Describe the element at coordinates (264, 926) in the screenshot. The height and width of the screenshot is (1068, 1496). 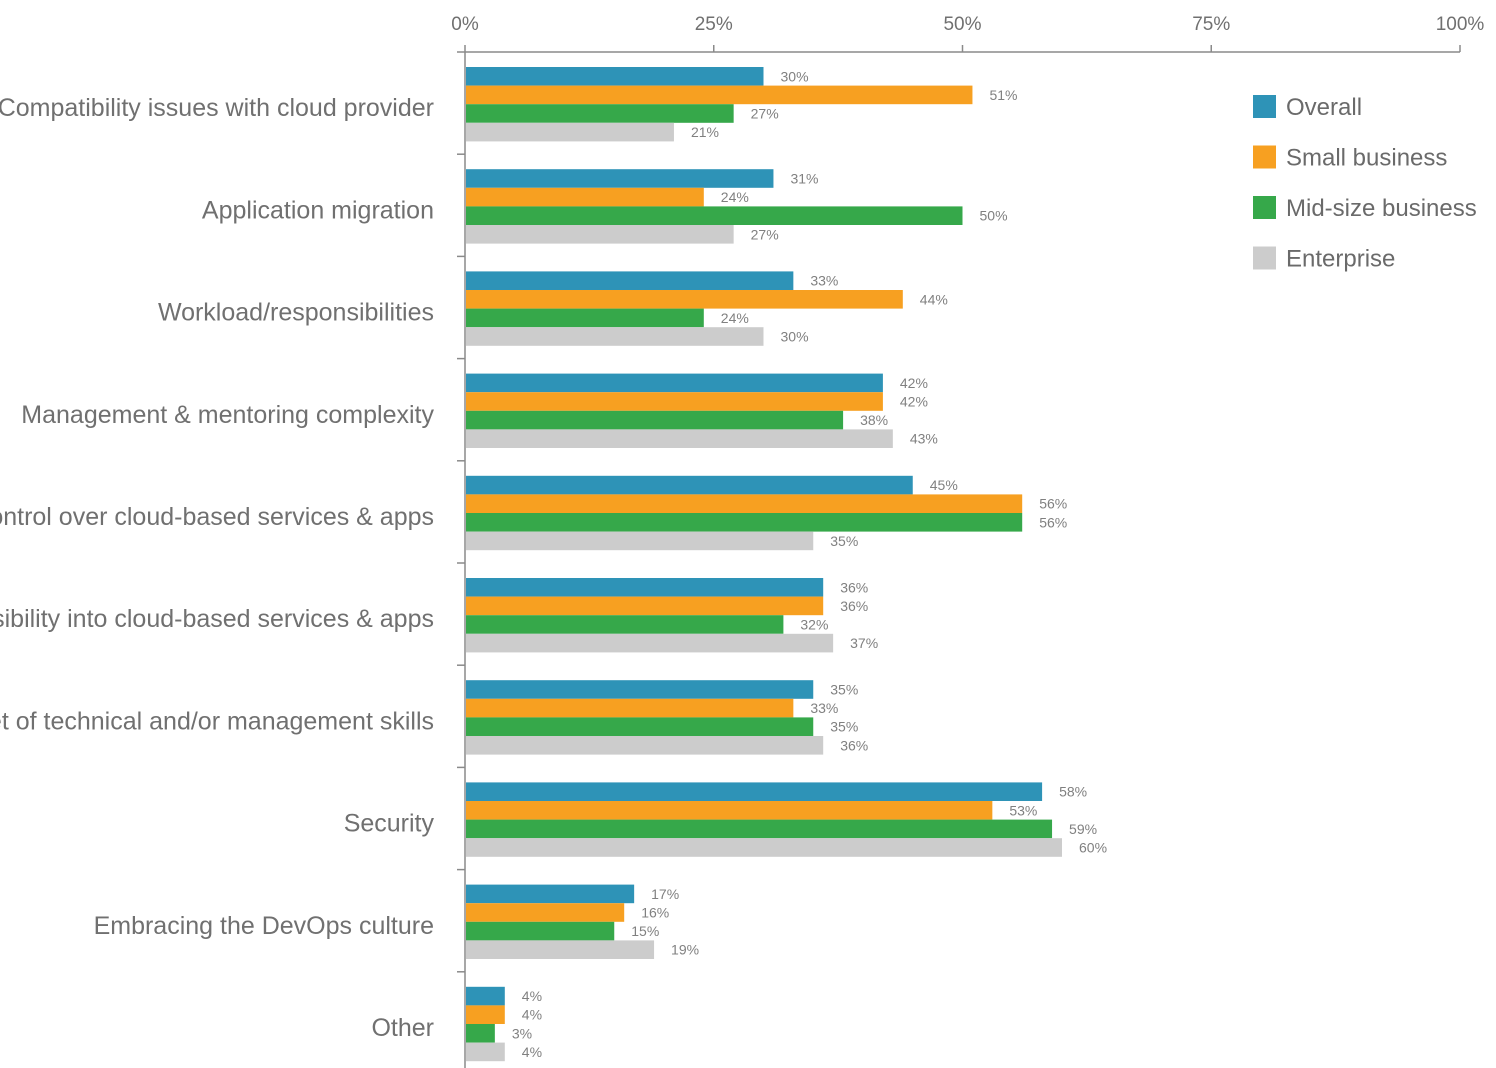
I see `category-label: Embracing the DevOps culture` at that location.